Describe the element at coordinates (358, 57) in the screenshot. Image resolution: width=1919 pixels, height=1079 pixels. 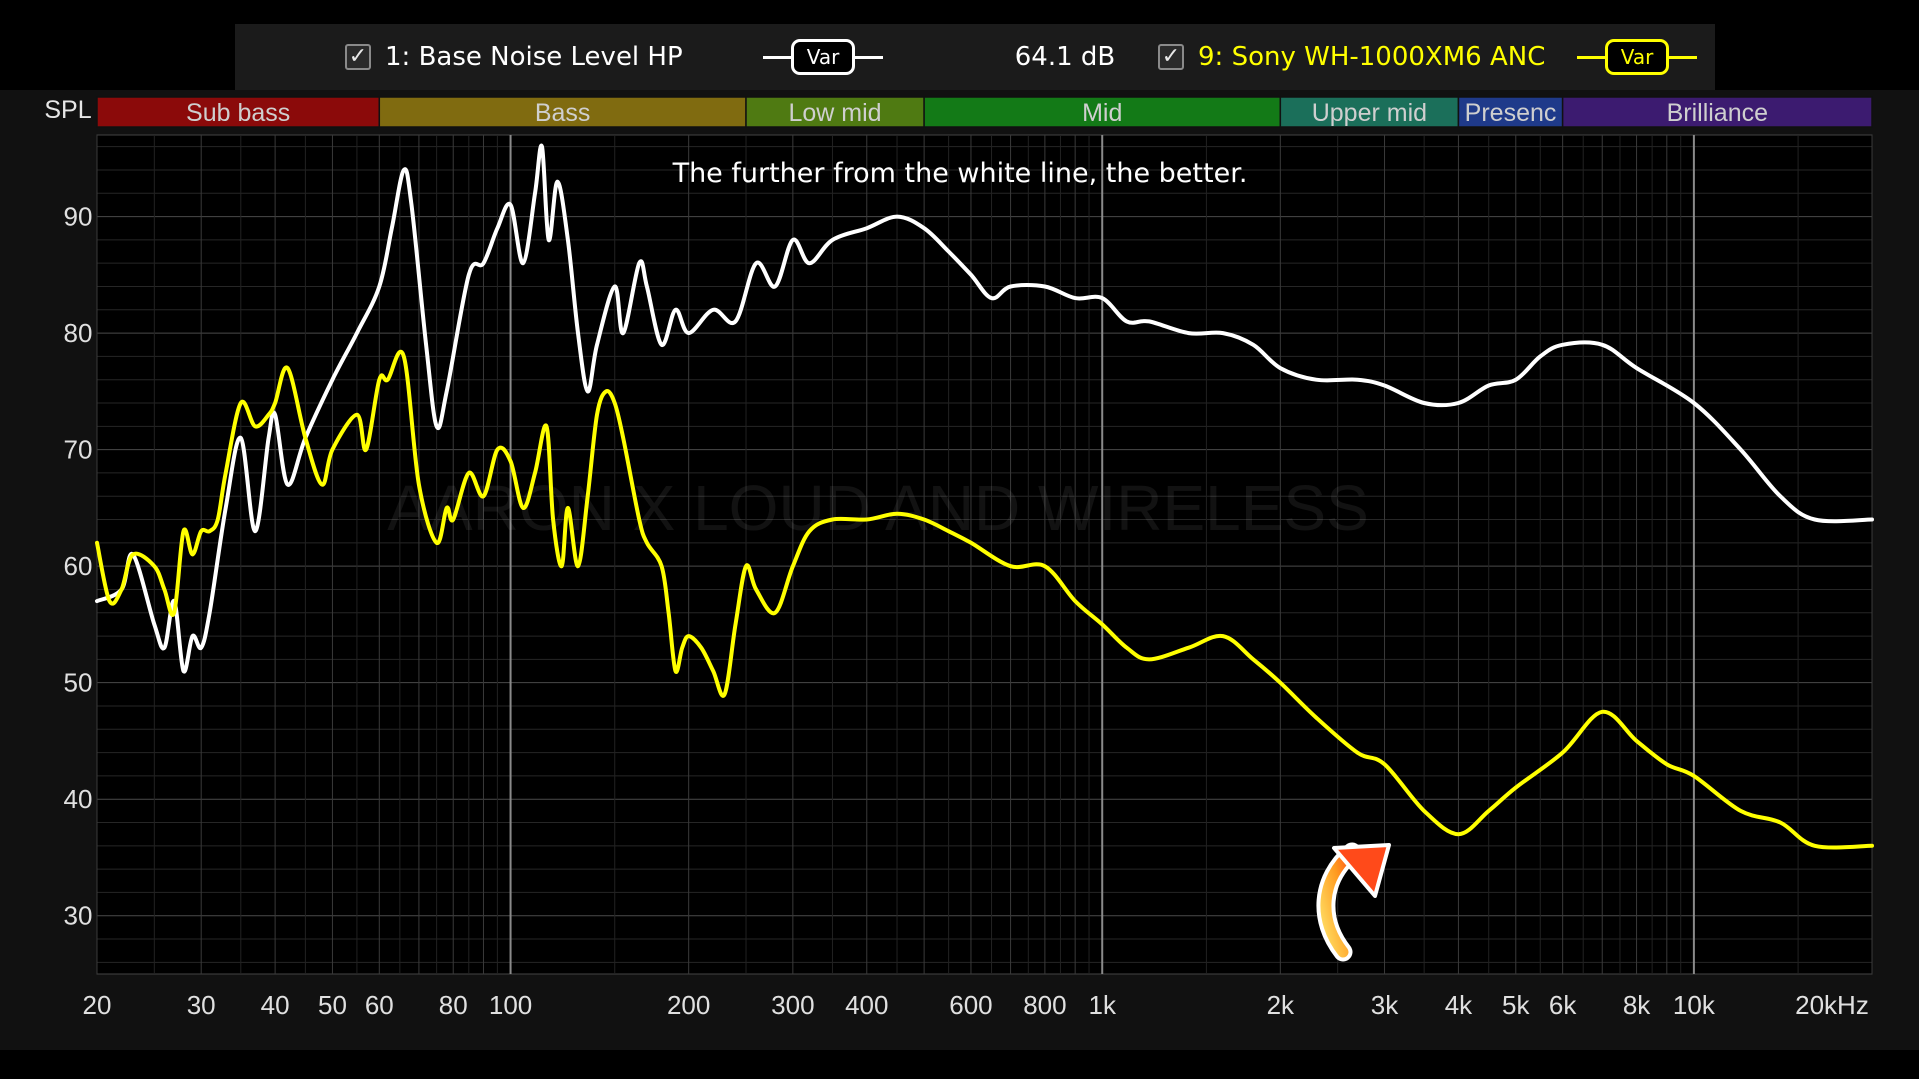
I see `trace1-checkbox: ✓` at that location.